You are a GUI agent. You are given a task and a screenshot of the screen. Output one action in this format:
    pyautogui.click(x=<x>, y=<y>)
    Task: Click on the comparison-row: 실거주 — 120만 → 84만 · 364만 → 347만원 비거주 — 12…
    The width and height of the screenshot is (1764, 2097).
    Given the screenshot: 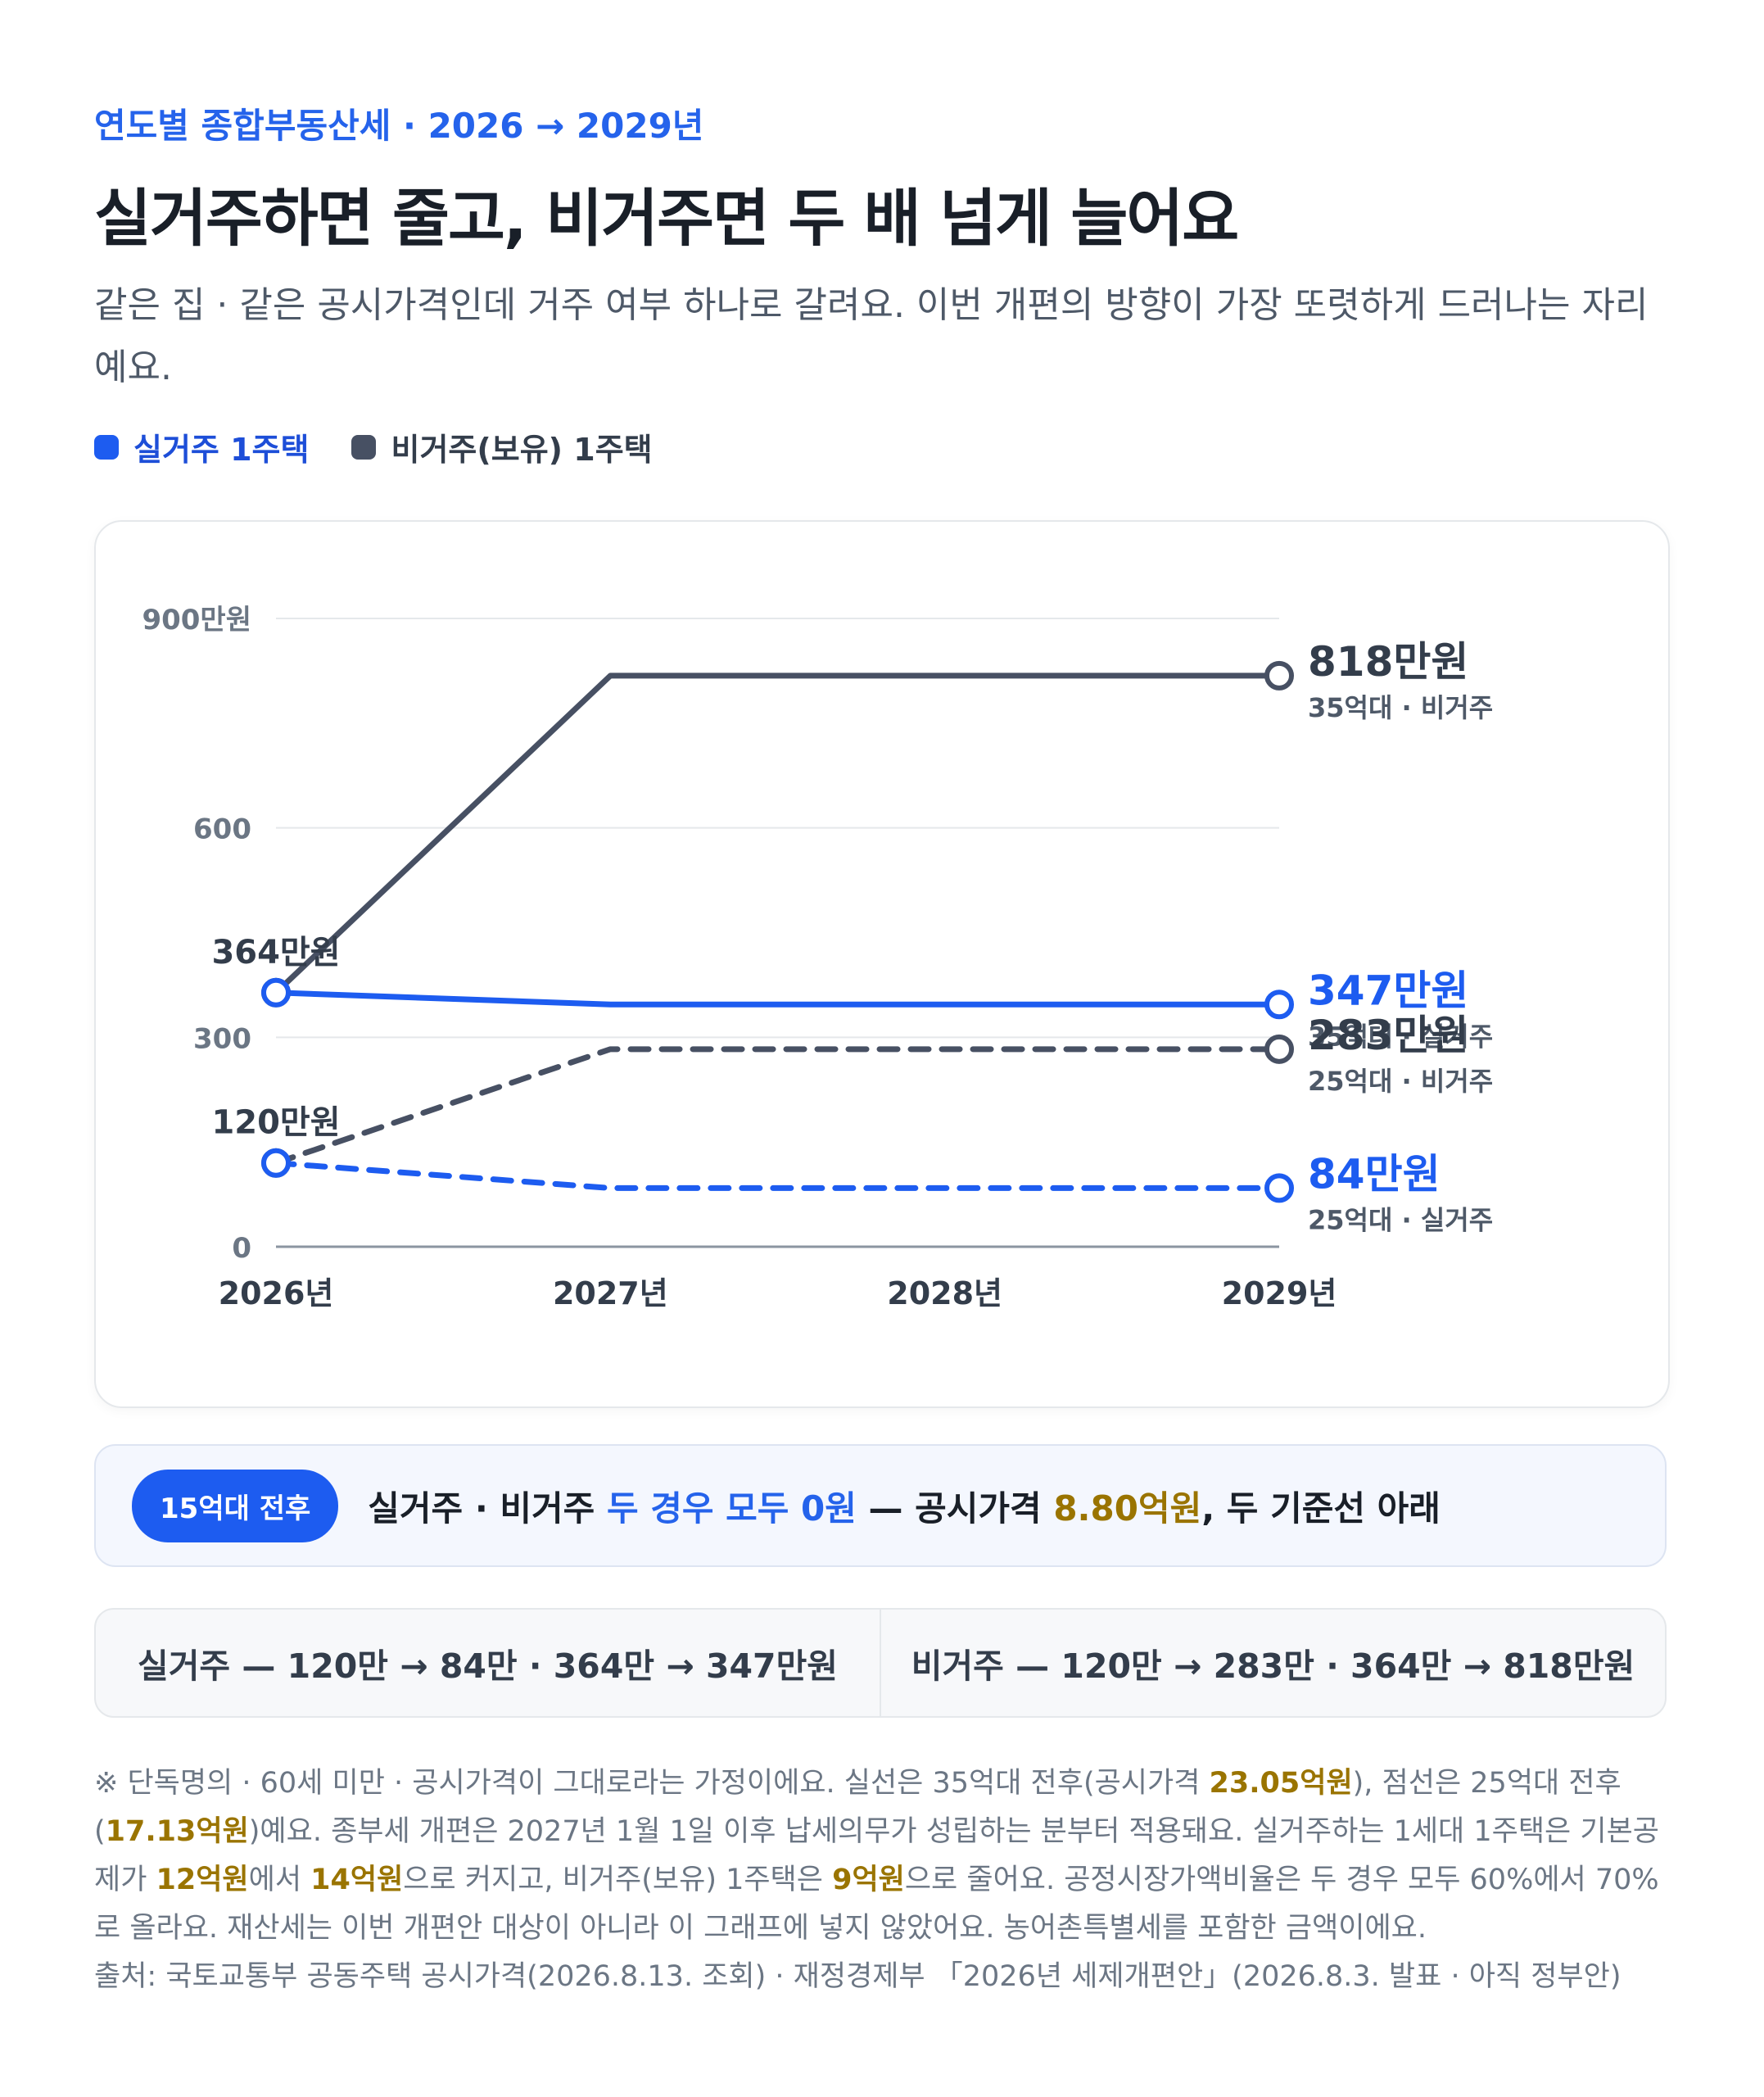 What is the action you would take?
    pyautogui.click(x=880, y=1663)
    